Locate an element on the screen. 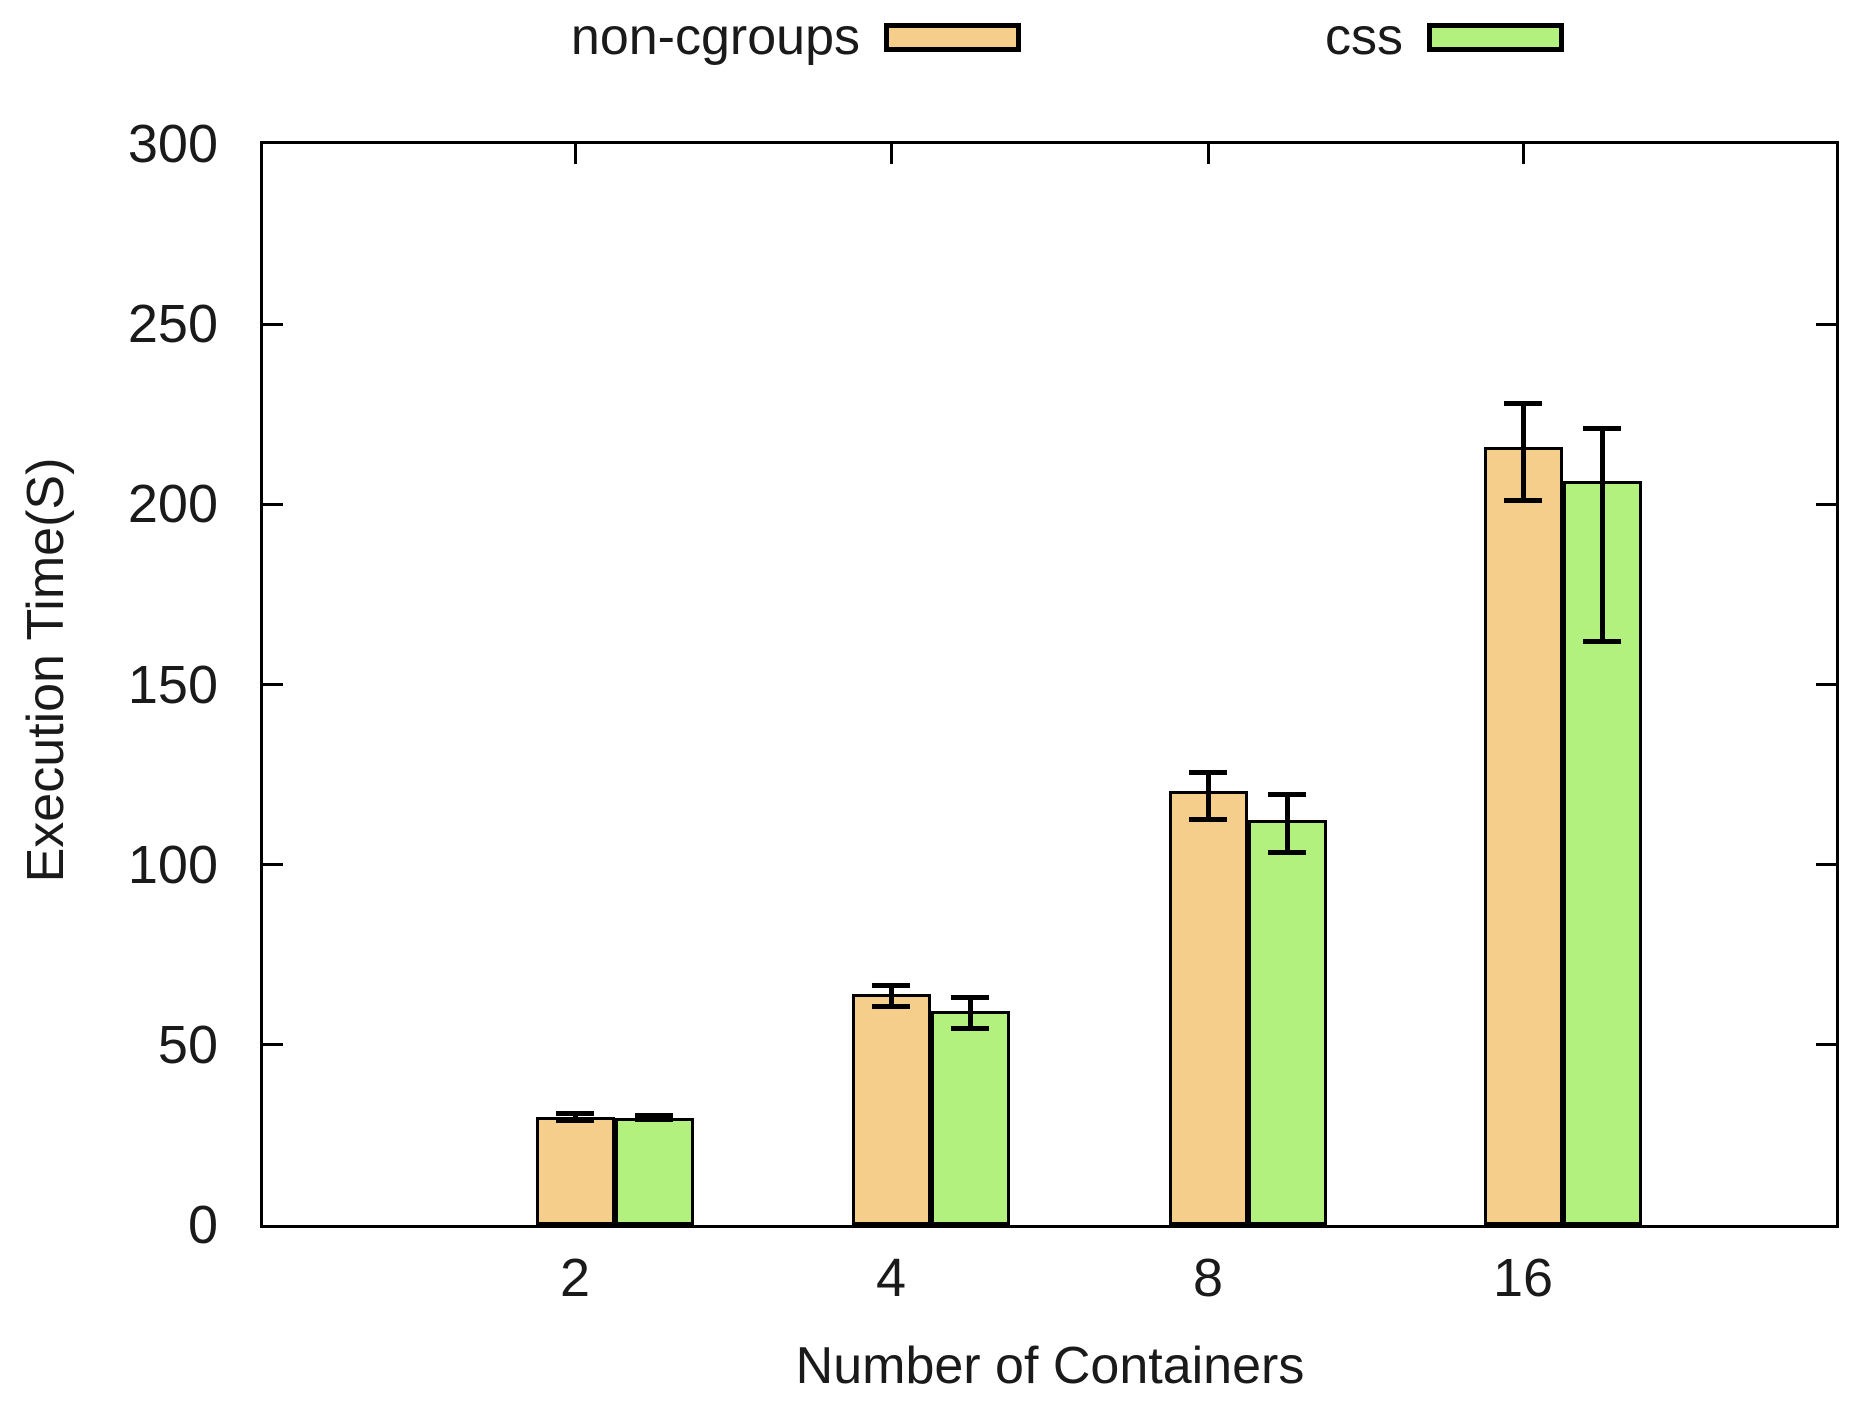 This screenshot has width=1862, height=1413. legend-item-non-cgroups: non-cgroups is located at coordinates (760, 37).